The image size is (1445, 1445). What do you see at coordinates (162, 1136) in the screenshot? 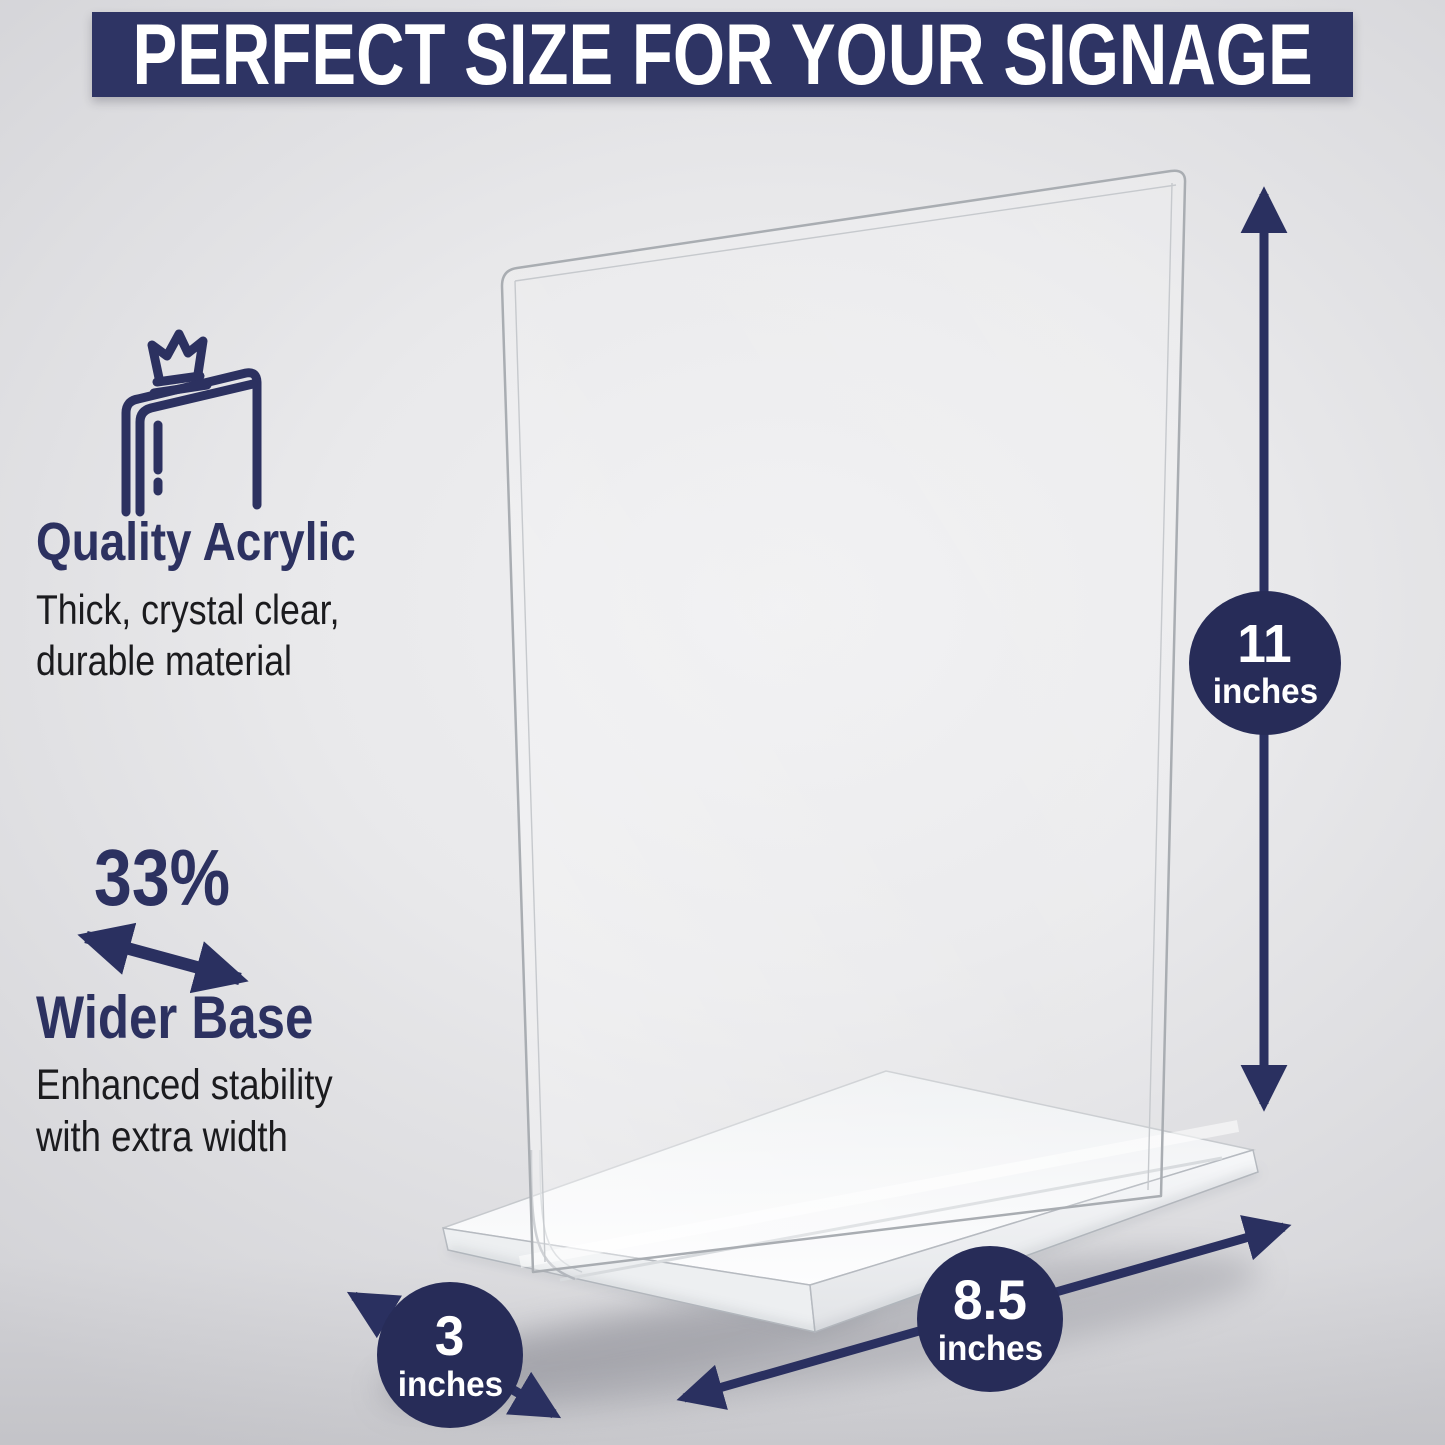
I see `wider-base-description-line2: with extra width` at bounding box center [162, 1136].